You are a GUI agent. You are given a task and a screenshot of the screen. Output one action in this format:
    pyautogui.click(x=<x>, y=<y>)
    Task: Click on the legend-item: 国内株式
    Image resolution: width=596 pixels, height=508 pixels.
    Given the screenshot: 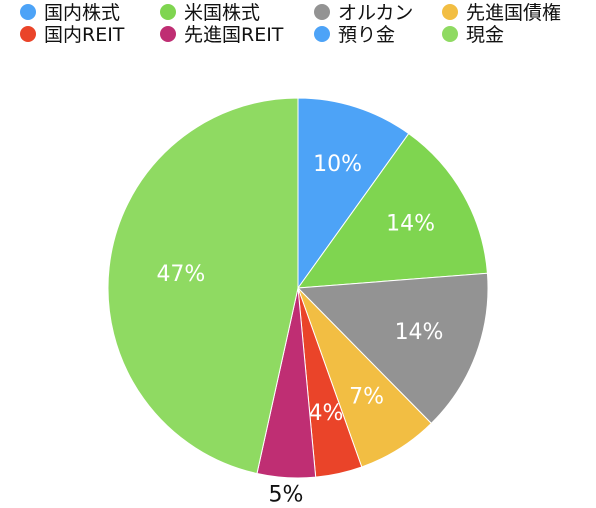 What is the action you would take?
    pyautogui.click(x=70, y=13)
    